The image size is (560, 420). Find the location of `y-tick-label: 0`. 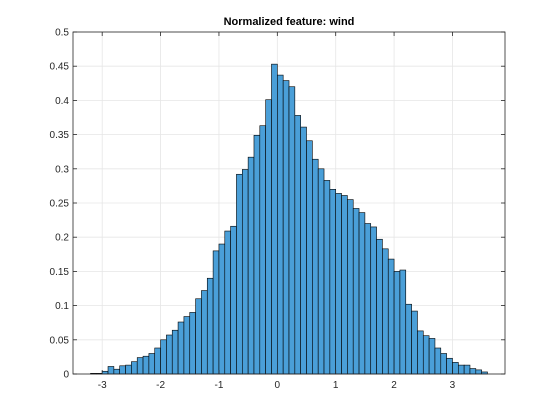

y-tick-label: 0 is located at coordinates (66, 375).